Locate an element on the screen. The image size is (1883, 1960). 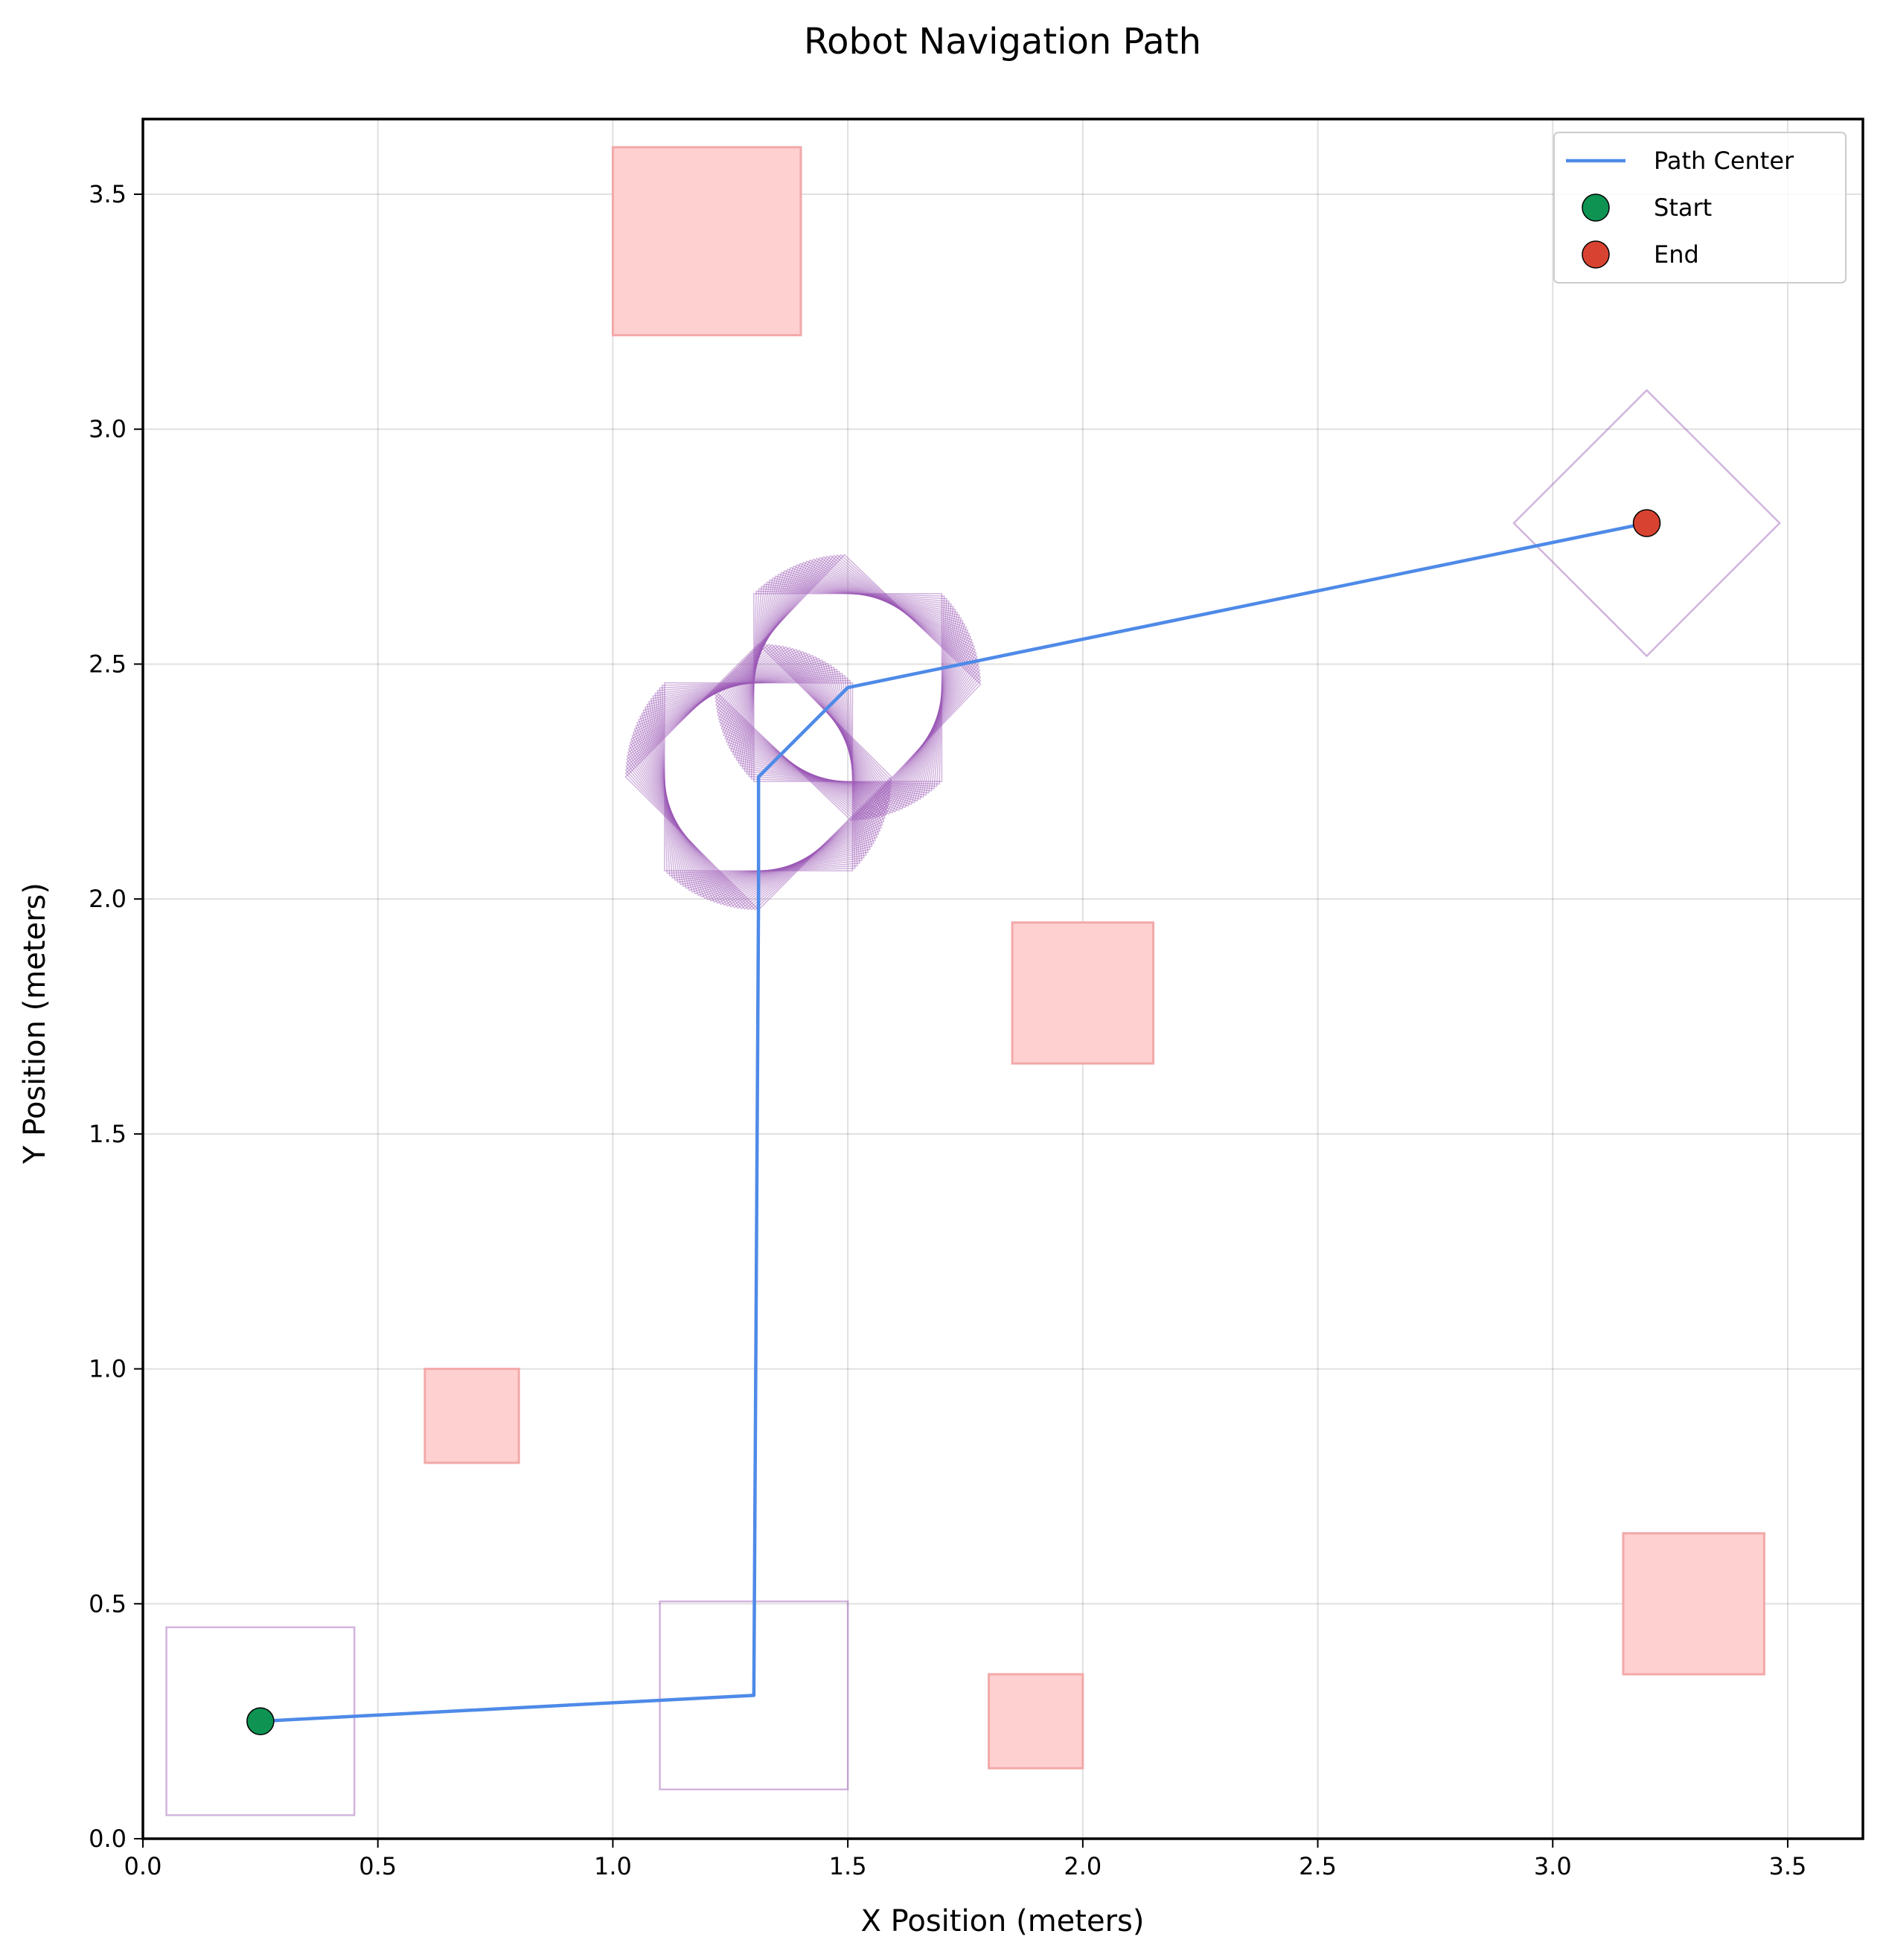
x-tick-label: 2.5 is located at coordinates (1318, 1866).